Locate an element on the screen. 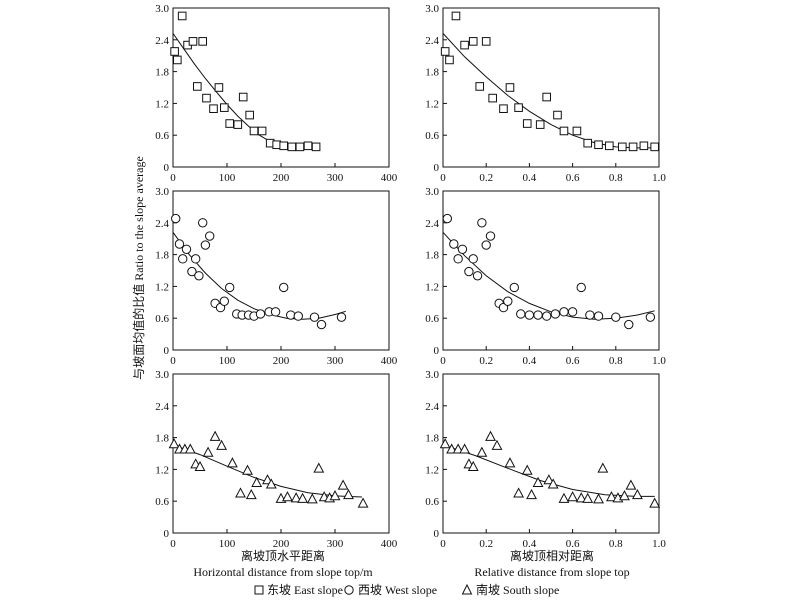 This screenshot has height=600, width=800. fit-curve is located at coordinates (550, 91).